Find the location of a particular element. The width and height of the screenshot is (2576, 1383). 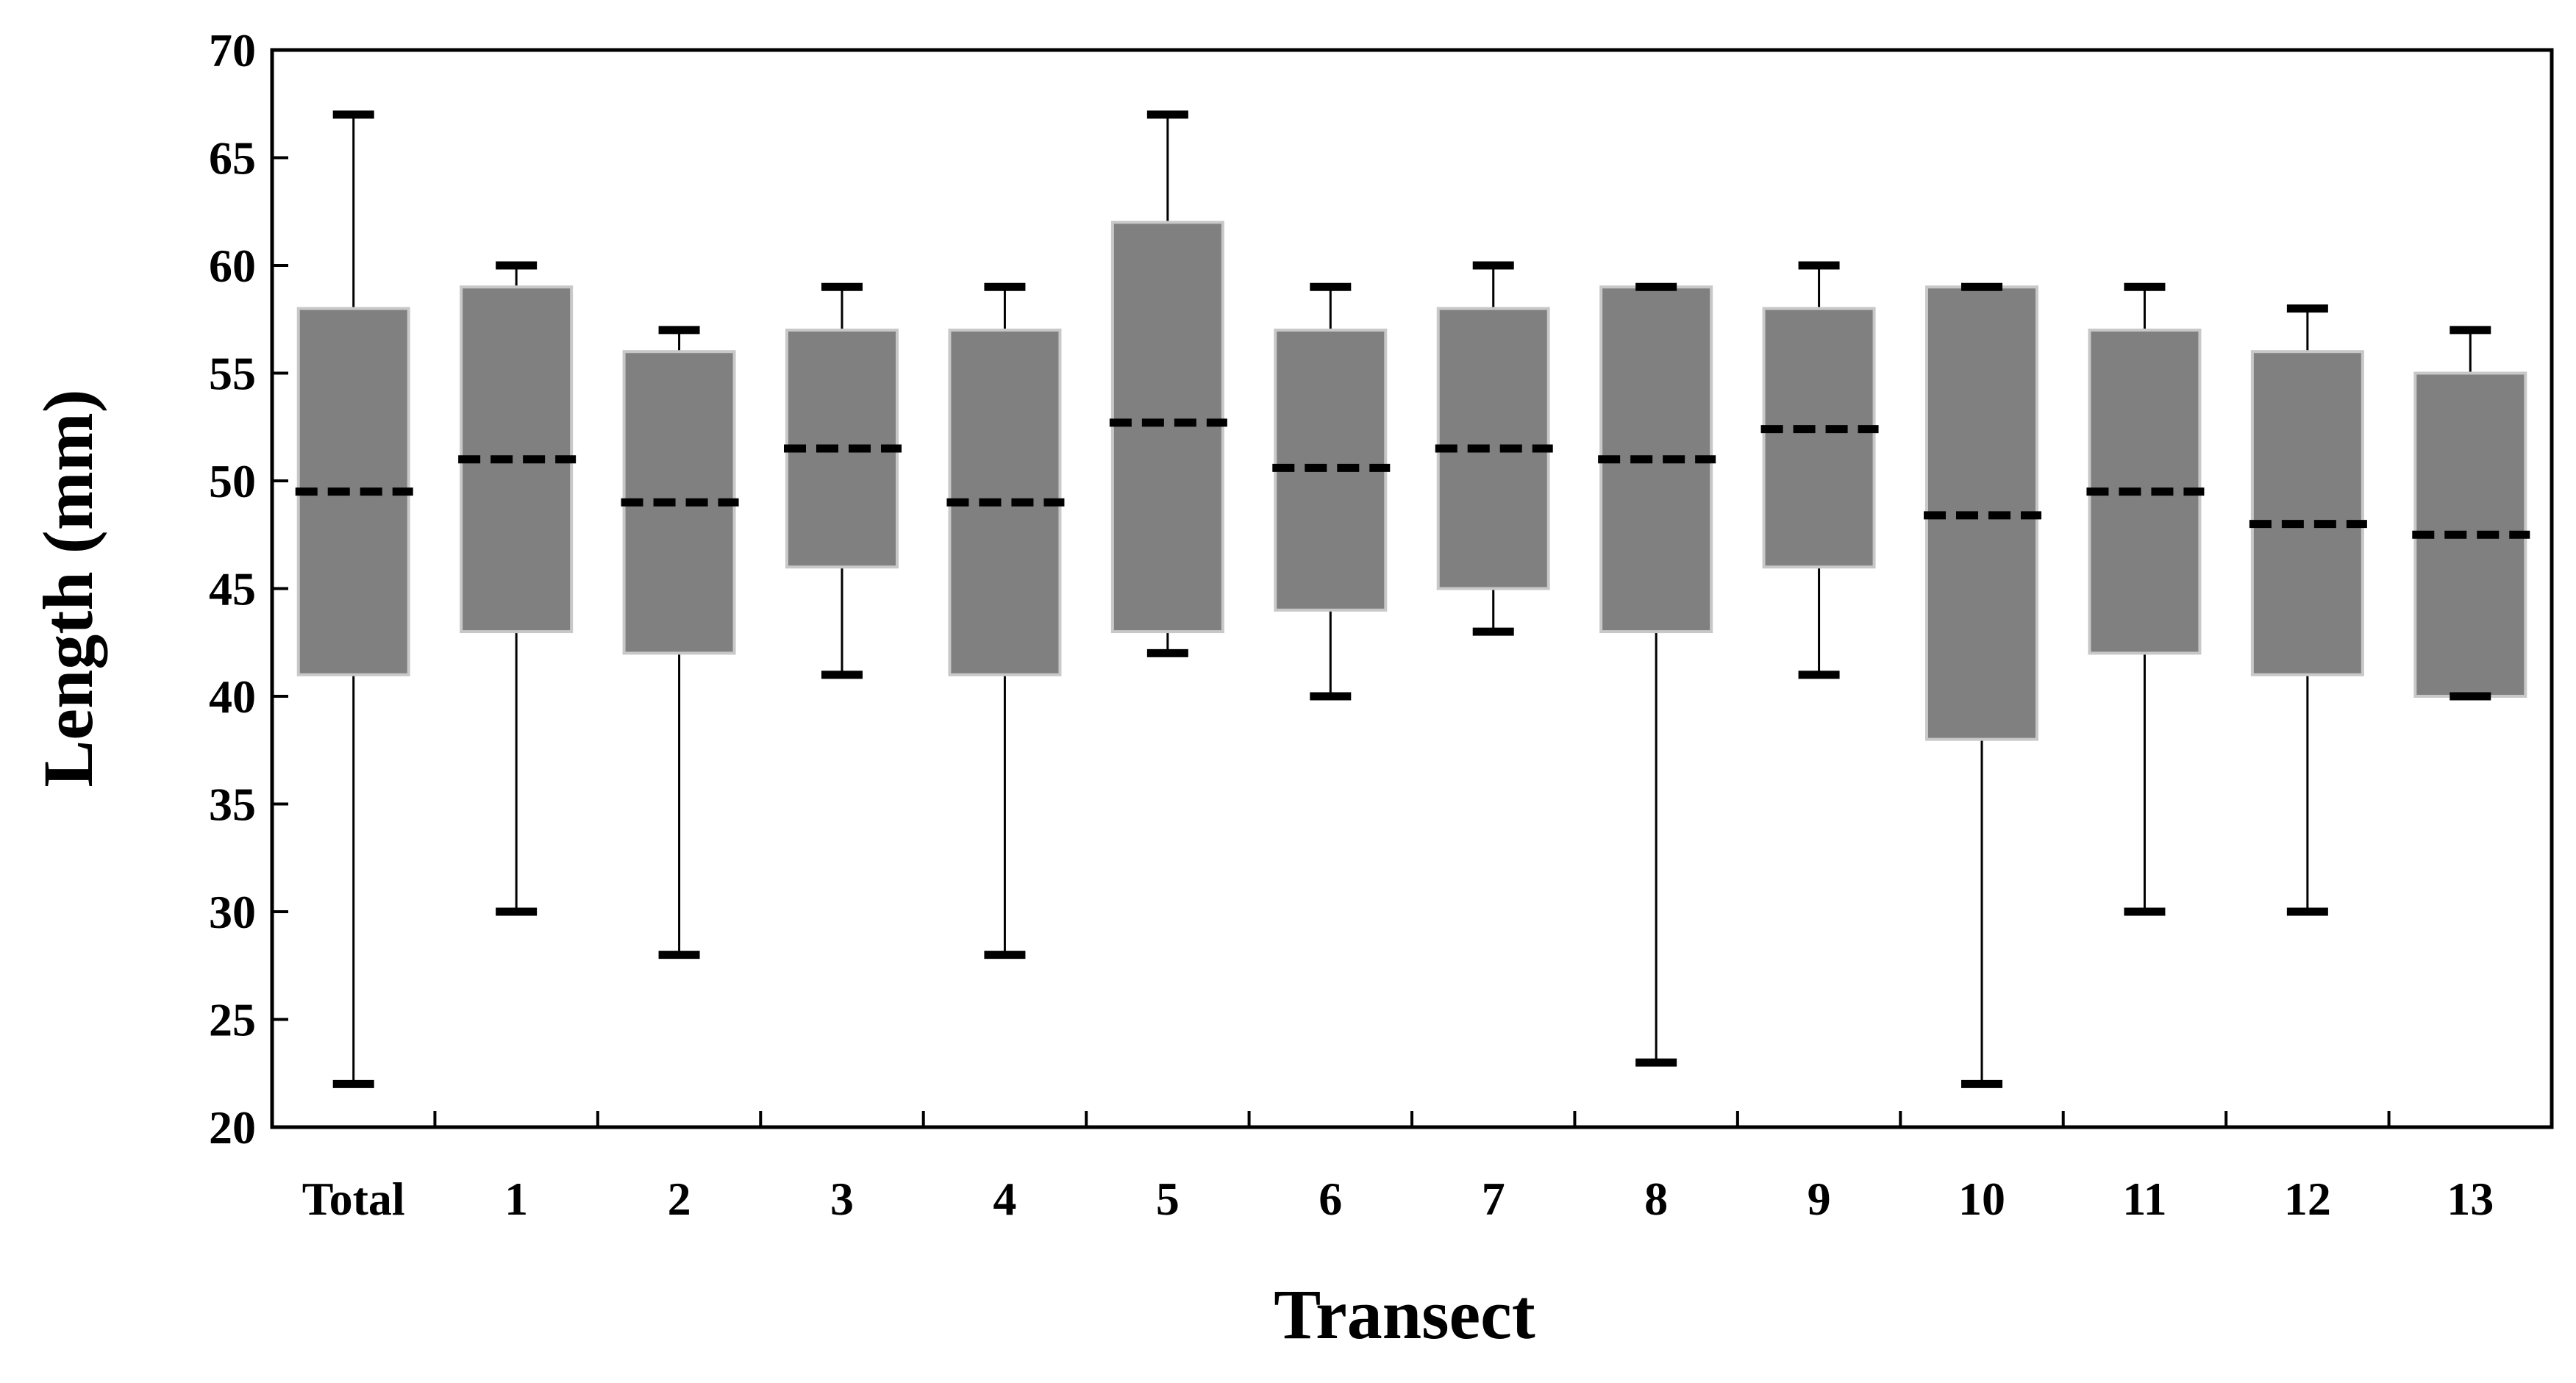

x-tick-label: 12 is located at coordinates (2307, 1199).